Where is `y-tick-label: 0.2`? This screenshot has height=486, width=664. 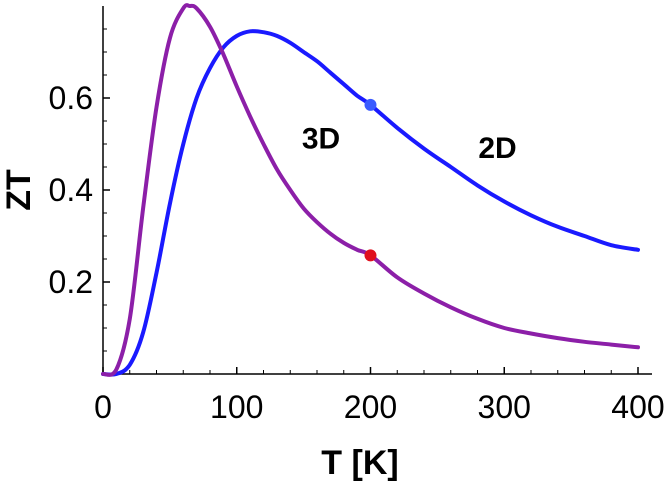
y-tick-label: 0.2 is located at coordinates (71, 282).